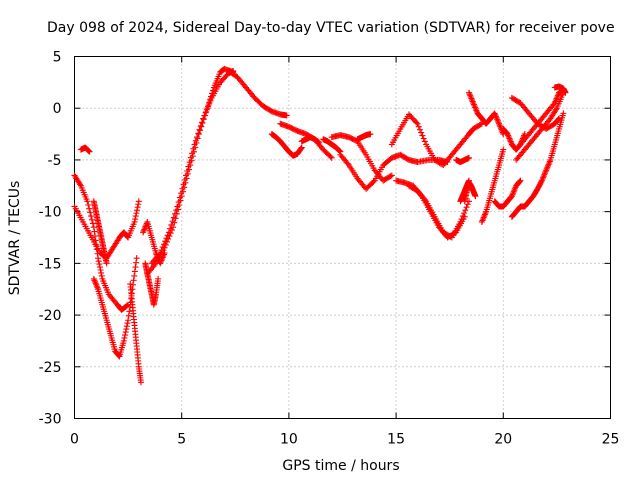 The height and width of the screenshot is (480, 640). What do you see at coordinates (286, 145) in the screenshot?
I see `series-arc-l` at bounding box center [286, 145].